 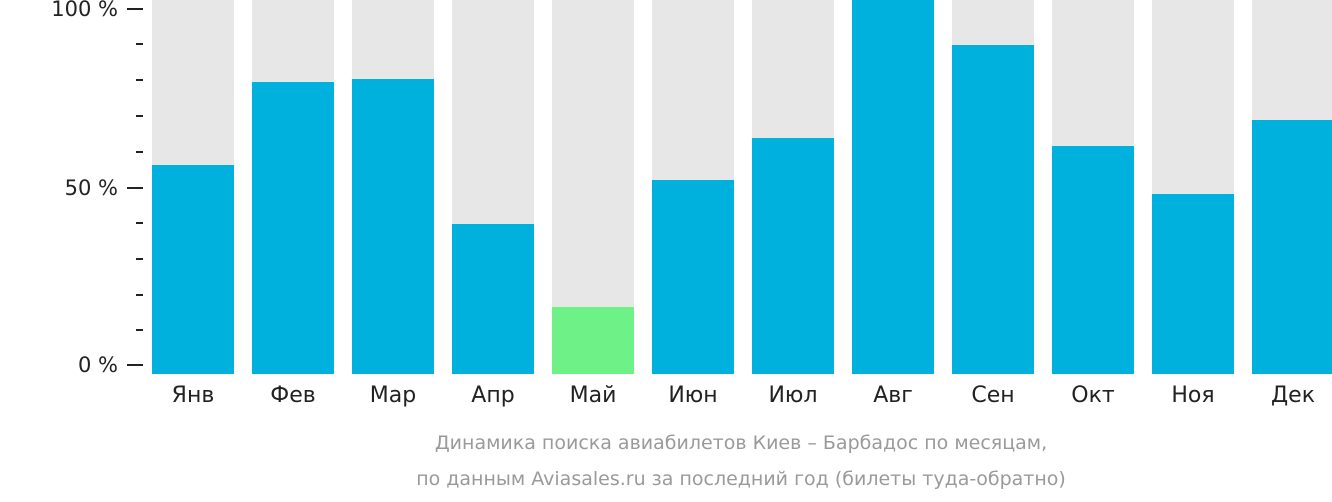 What do you see at coordinates (493, 395) in the screenshot?
I see `x-label: Апр` at bounding box center [493, 395].